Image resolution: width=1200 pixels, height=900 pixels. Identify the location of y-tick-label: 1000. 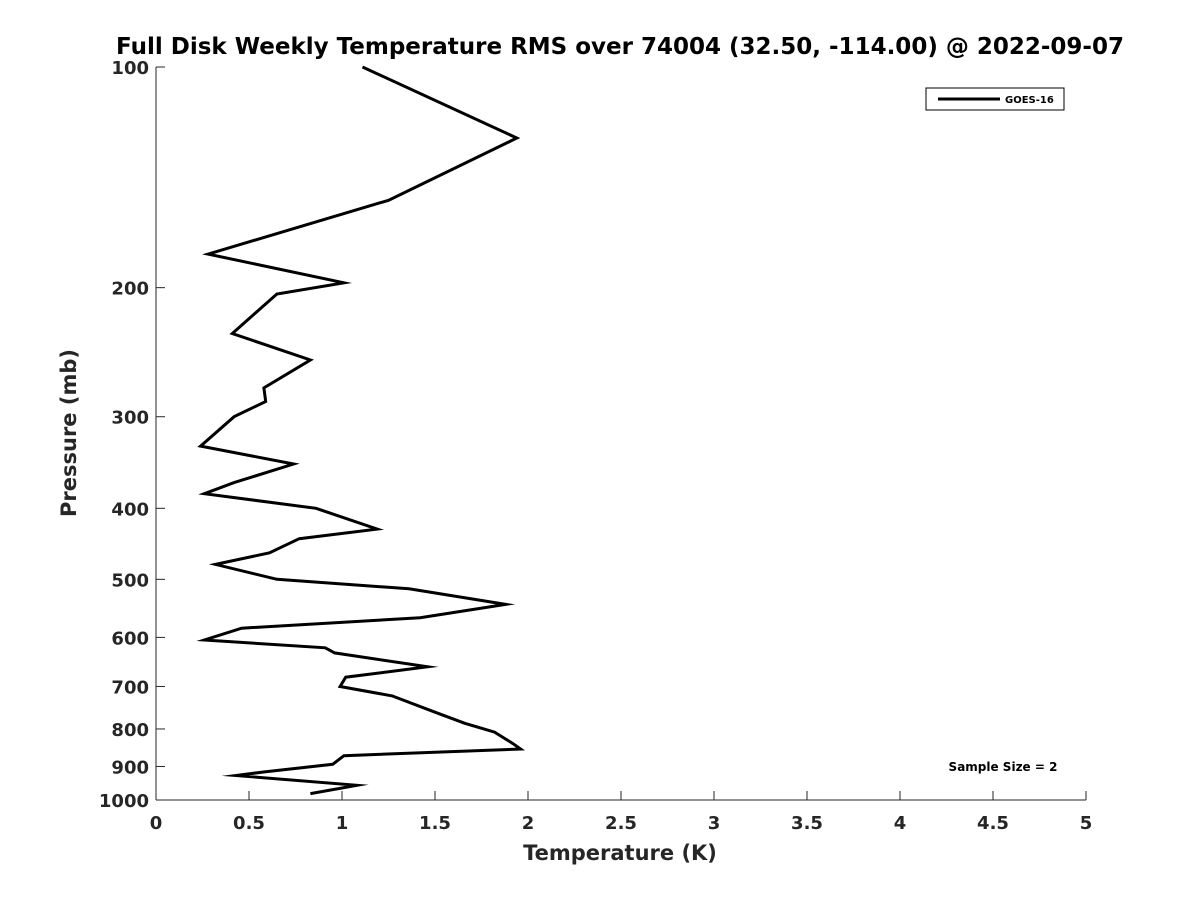
(124, 801).